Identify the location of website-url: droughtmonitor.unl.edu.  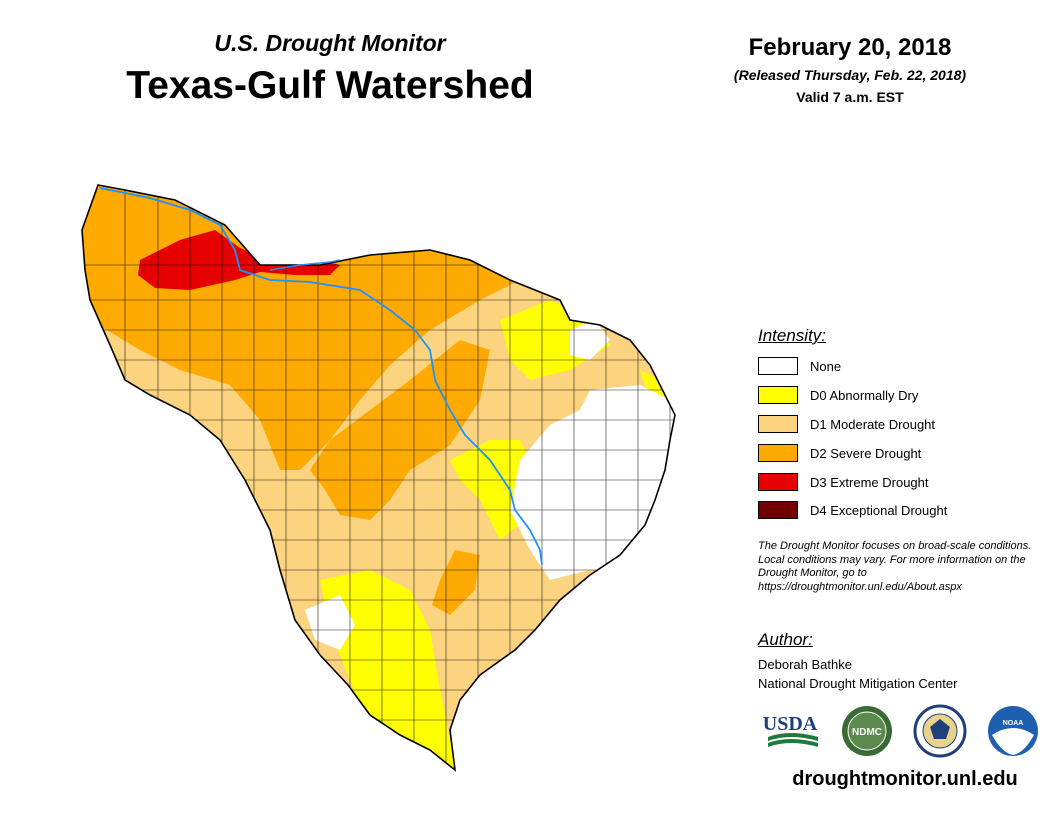
(905, 779).